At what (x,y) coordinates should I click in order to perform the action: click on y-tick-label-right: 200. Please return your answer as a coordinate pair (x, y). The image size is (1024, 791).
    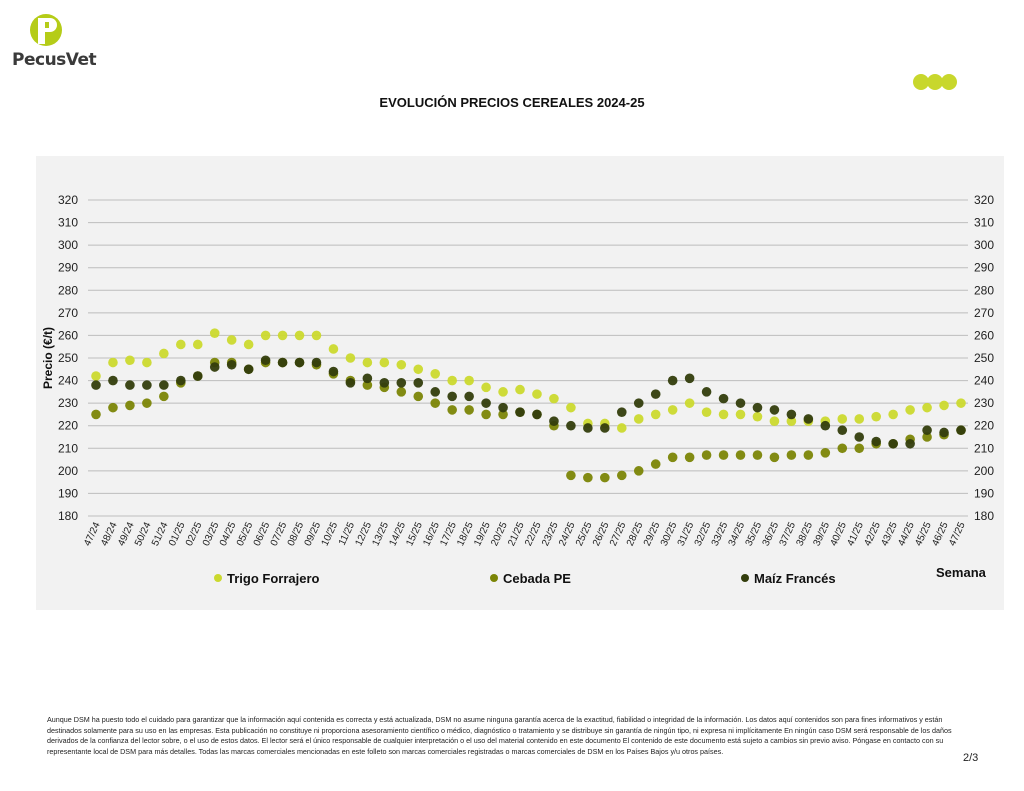
    Looking at the image, I should click on (984, 471).